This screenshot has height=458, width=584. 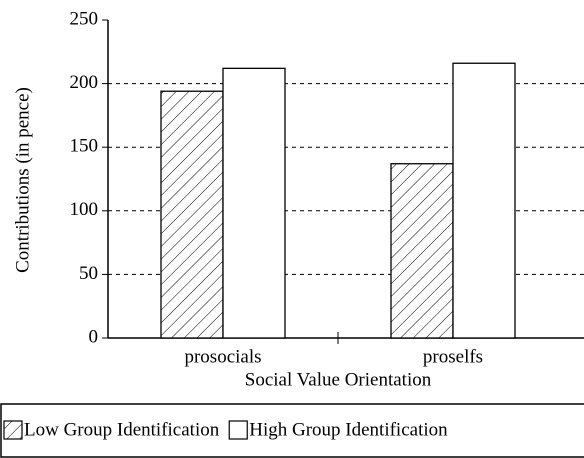 What do you see at coordinates (84, 146) in the screenshot?
I see `y-tick-label: 150` at bounding box center [84, 146].